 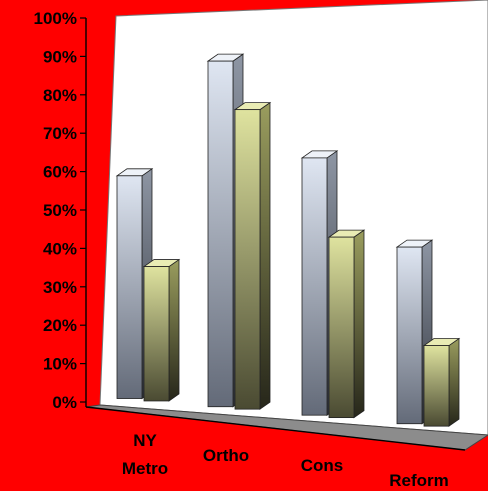 What do you see at coordinates (60, 56) in the screenshot?
I see `y-tick-label: 90%` at bounding box center [60, 56].